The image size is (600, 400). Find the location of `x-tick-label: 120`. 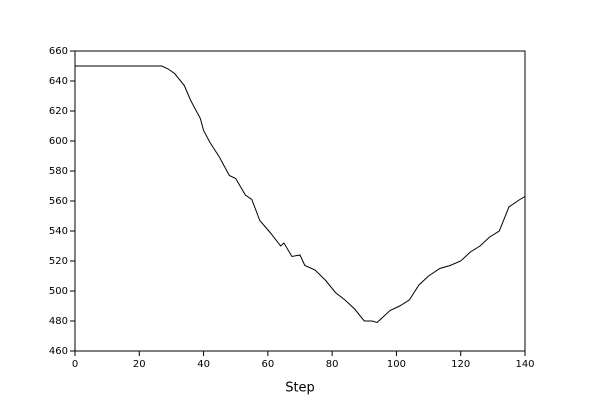

x-tick-label: 120 is located at coordinates (460, 364).